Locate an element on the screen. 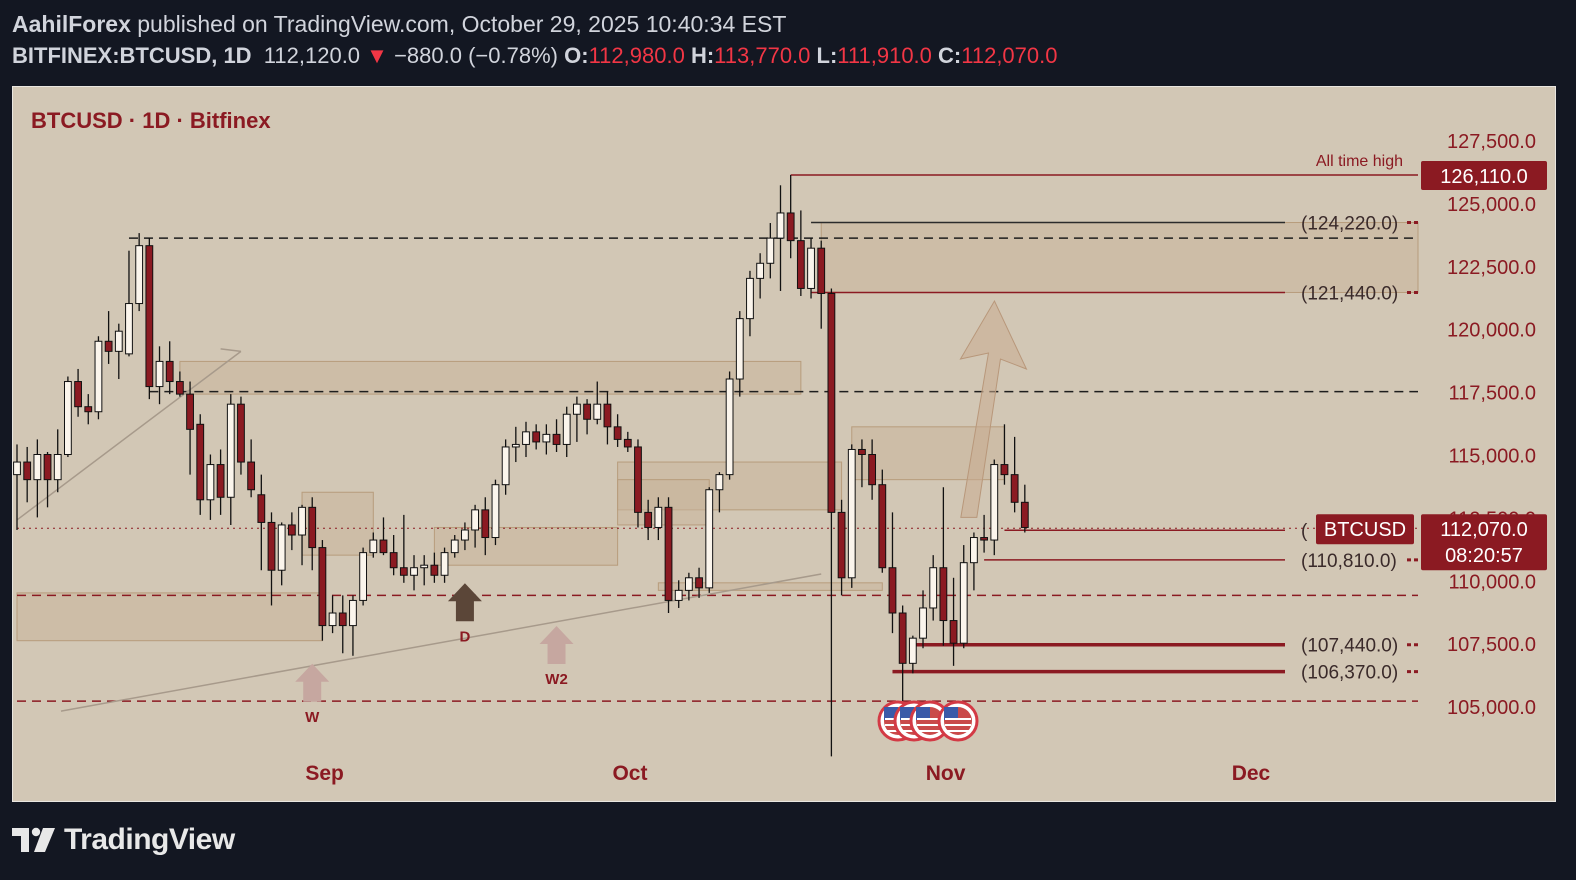  us-flag-icon is located at coordinates (958, 721).